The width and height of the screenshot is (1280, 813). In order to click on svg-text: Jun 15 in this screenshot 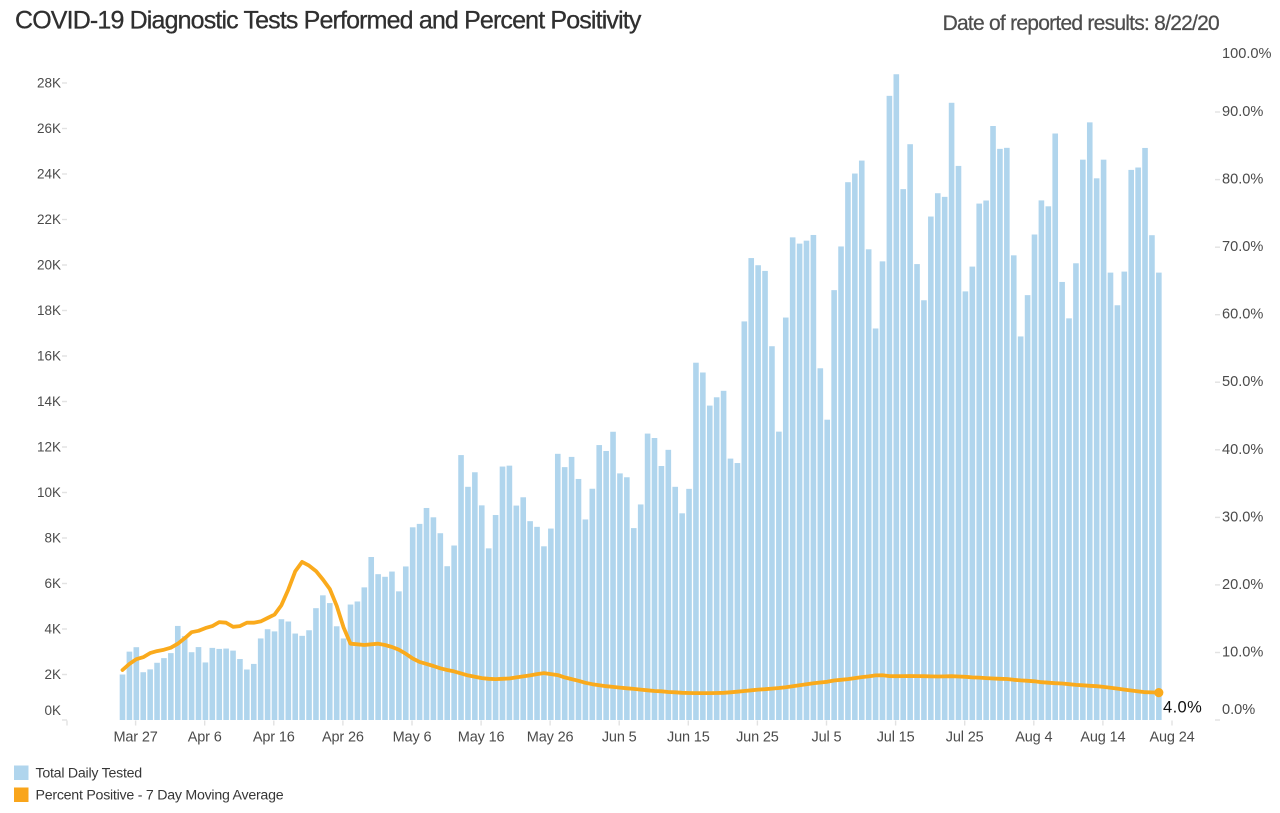, I will do `click(688, 738)`.